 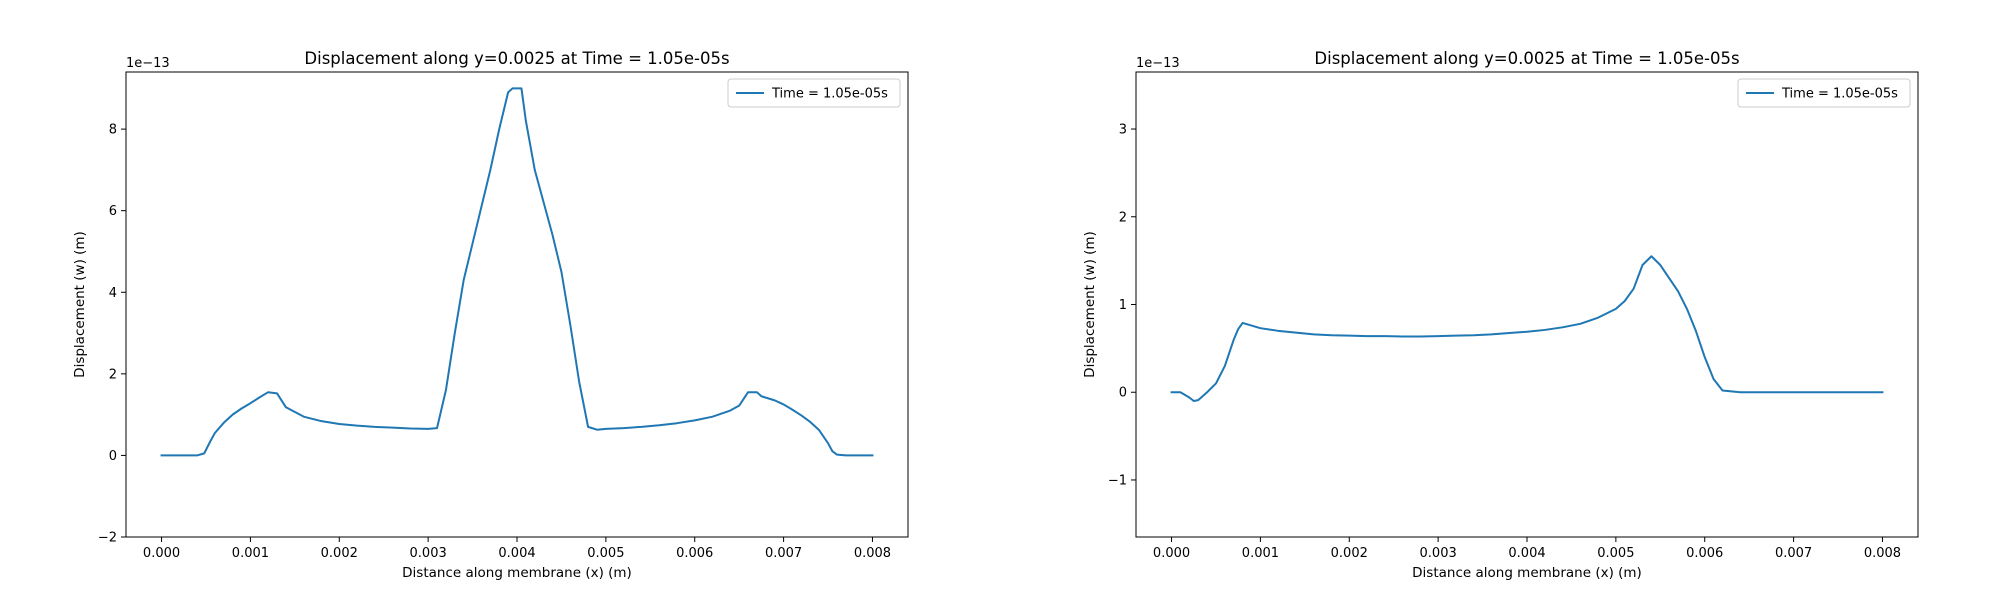 I want to click on y-tick-label: 4, so click(x=113, y=293).